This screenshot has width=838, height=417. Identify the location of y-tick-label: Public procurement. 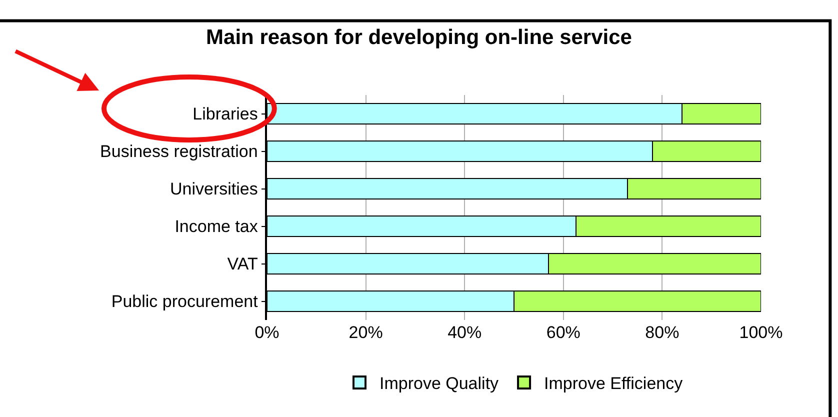
(184, 302).